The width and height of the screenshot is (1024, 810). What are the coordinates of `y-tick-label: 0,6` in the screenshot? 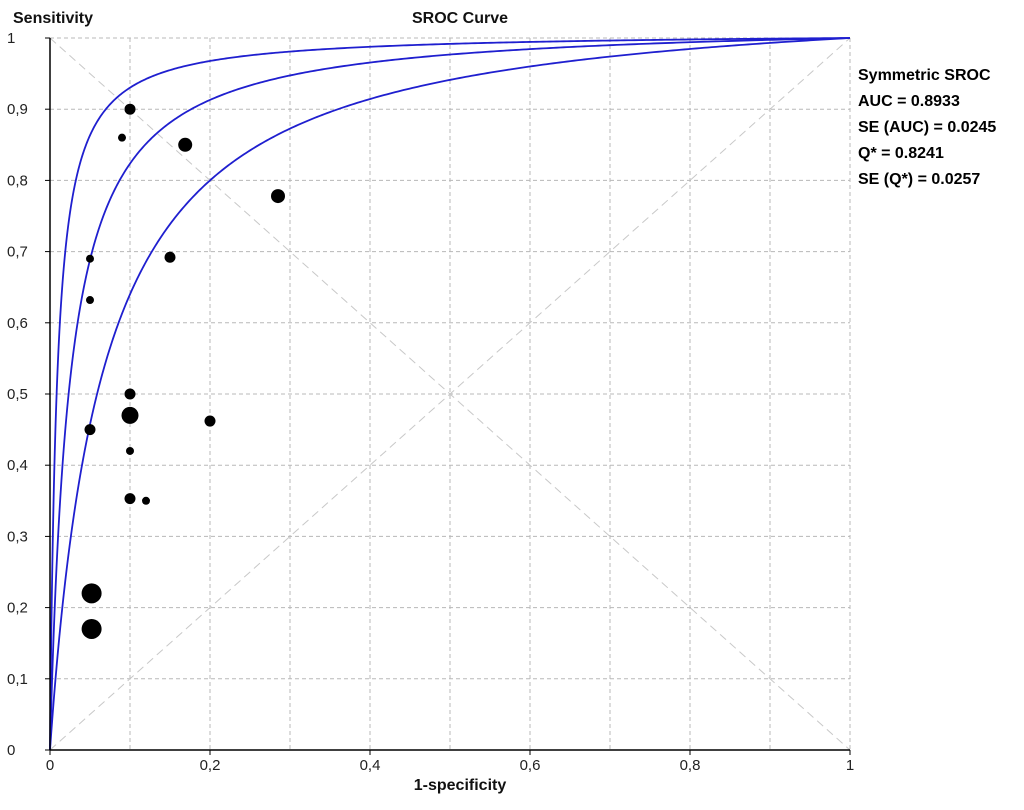 It's located at (17, 323).